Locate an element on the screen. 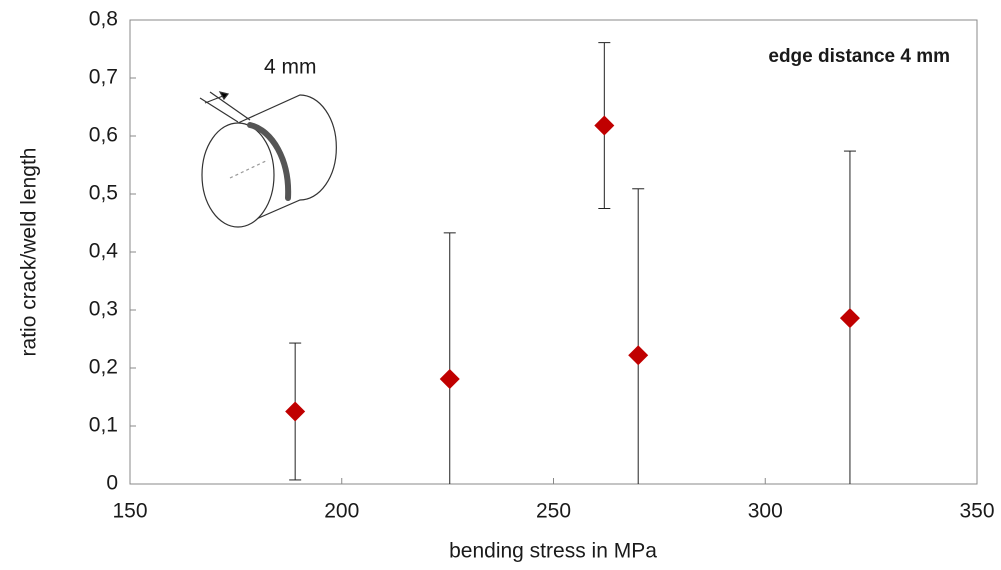 This screenshot has height=570, width=1001. y-tick-label: 0,5 is located at coordinates (103, 193).